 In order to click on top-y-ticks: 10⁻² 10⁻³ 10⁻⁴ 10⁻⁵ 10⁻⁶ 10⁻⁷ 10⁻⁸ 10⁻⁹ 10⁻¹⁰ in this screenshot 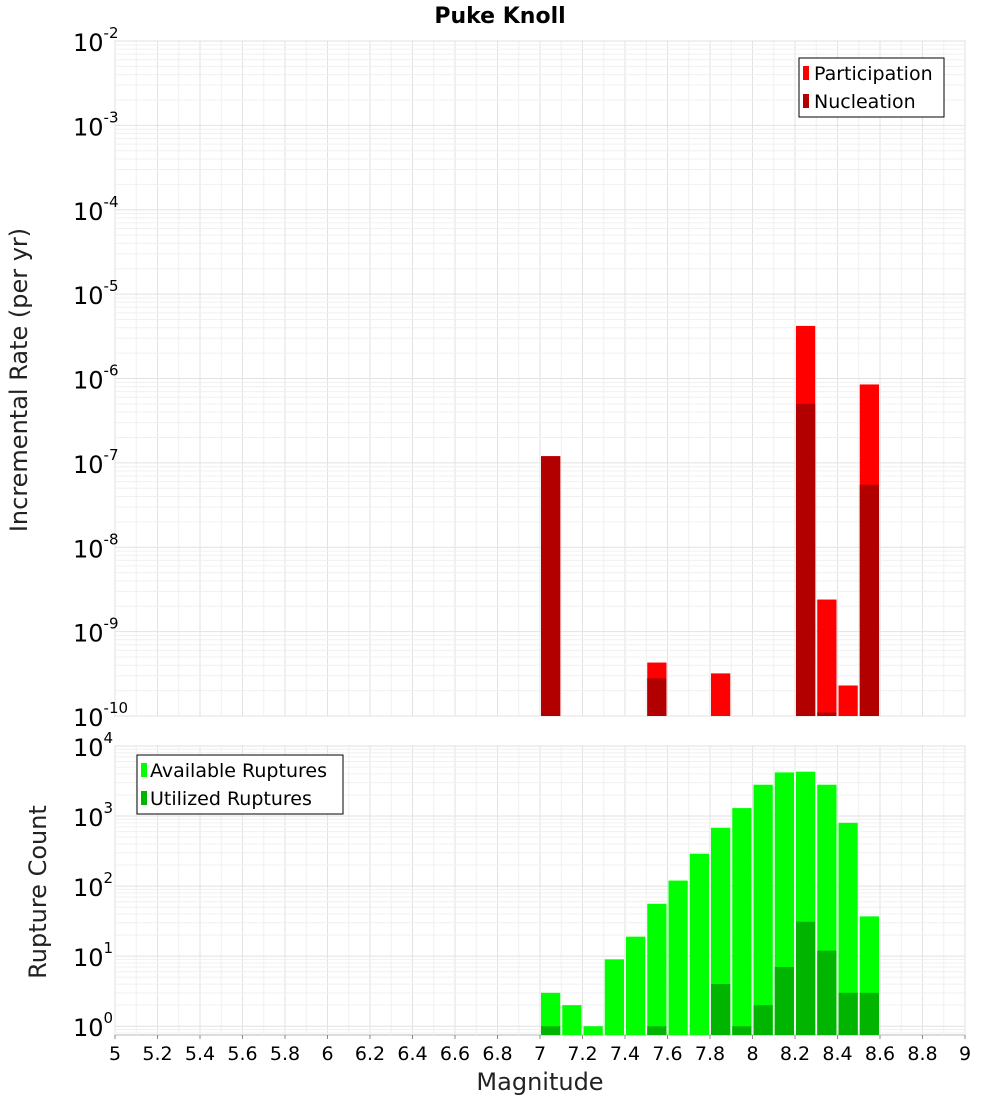, I will do `click(100, 378)`.